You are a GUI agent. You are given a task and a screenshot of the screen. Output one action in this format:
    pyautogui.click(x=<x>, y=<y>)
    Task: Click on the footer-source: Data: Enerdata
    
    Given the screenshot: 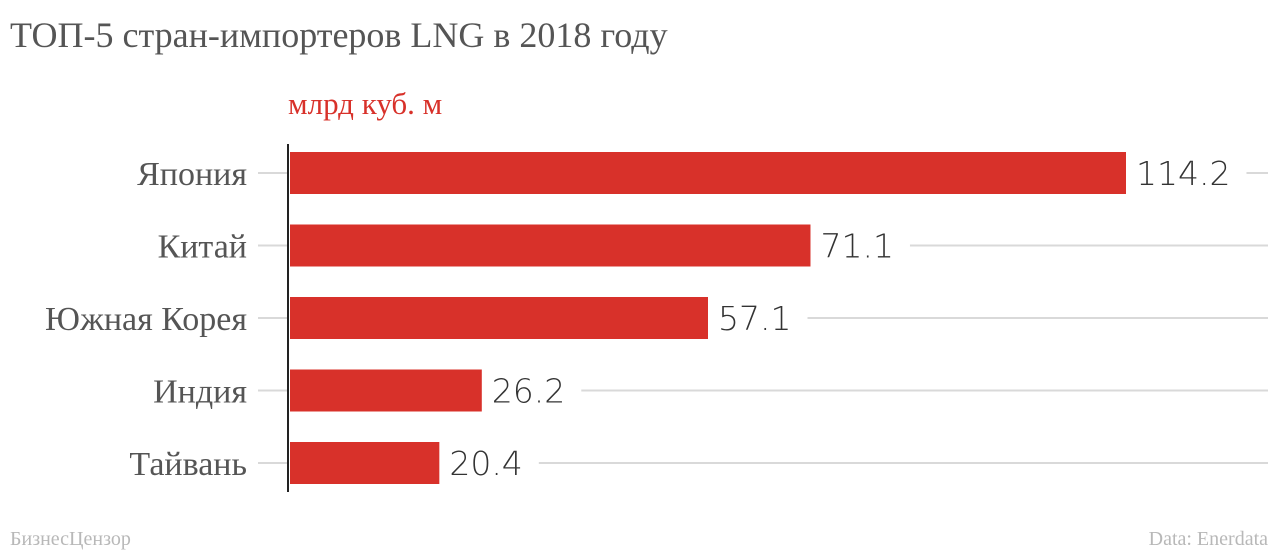 What is the action you would take?
    pyautogui.click(x=1208, y=539)
    